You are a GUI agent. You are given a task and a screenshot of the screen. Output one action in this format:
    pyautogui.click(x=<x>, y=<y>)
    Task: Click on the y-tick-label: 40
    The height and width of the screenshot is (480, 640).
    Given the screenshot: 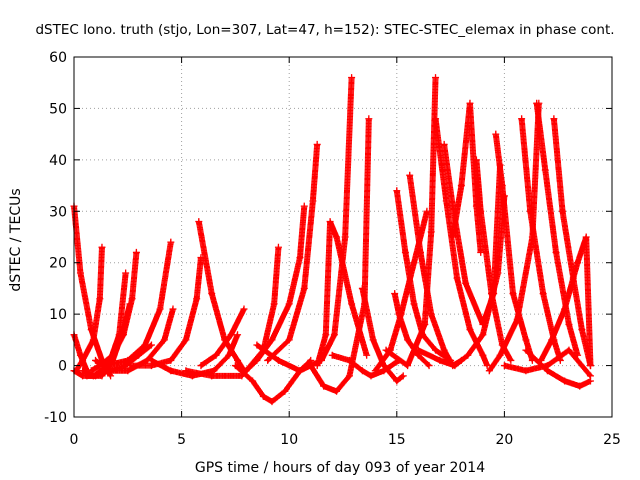 What is the action you would take?
    pyautogui.click(x=58, y=161)
    